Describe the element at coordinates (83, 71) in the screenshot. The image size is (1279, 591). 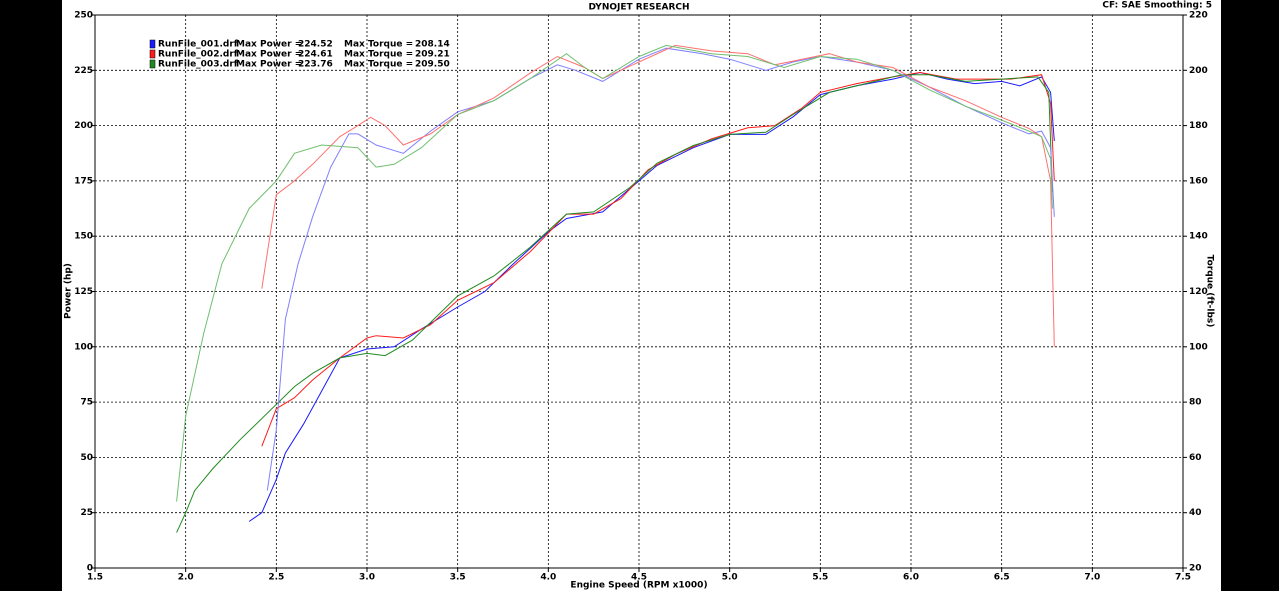
I see `y-tick-label: 225` at that location.